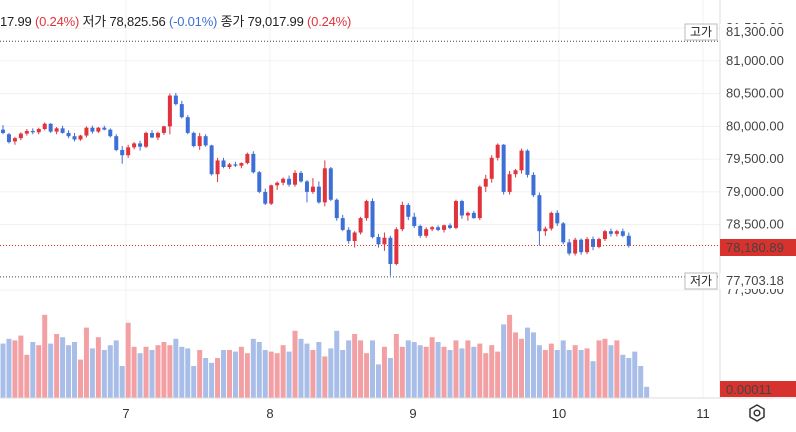  I want to click on volume-value: 0.00011, so click(749, 389).